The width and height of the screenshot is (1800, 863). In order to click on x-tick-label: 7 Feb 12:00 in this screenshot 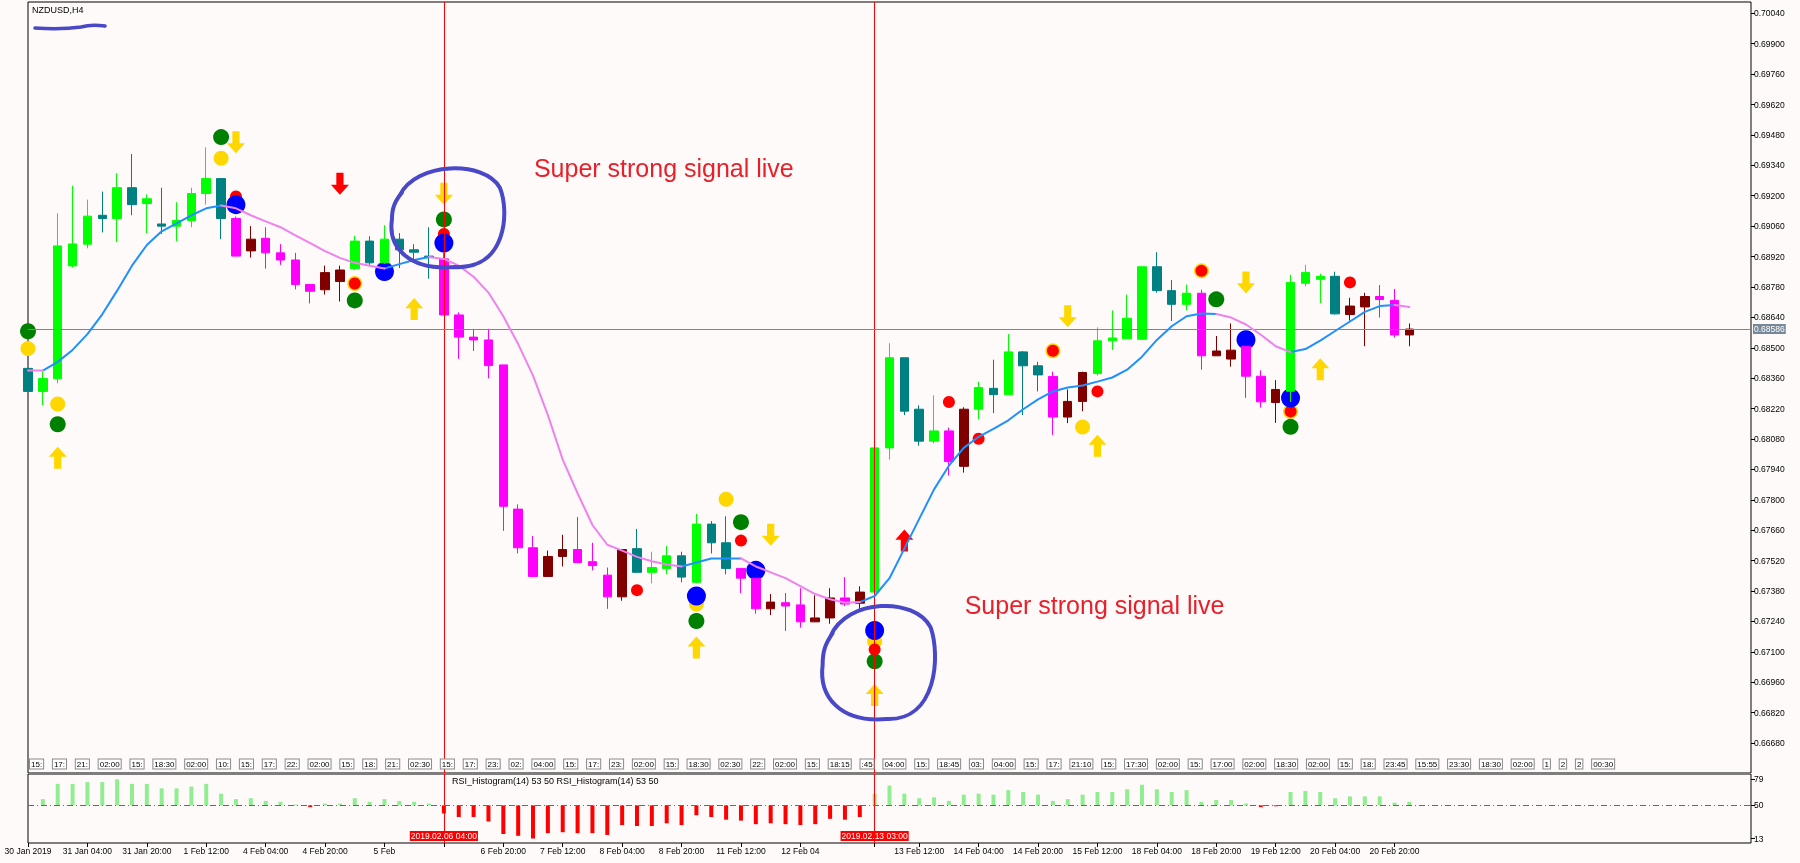, I will do `click(563, 850)`.